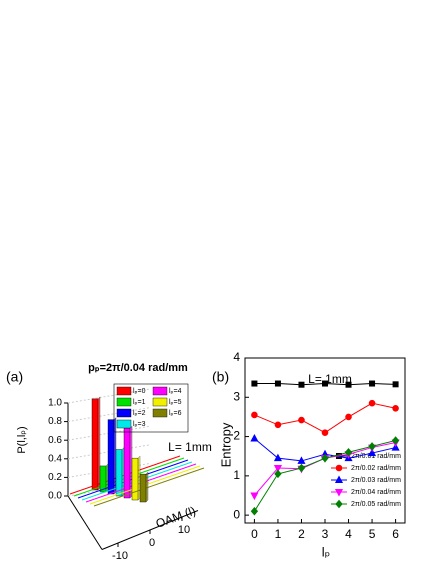 This screenshot has height=564, width=436. I want to click on x-axis-label: lₚ, so click(326, 551).